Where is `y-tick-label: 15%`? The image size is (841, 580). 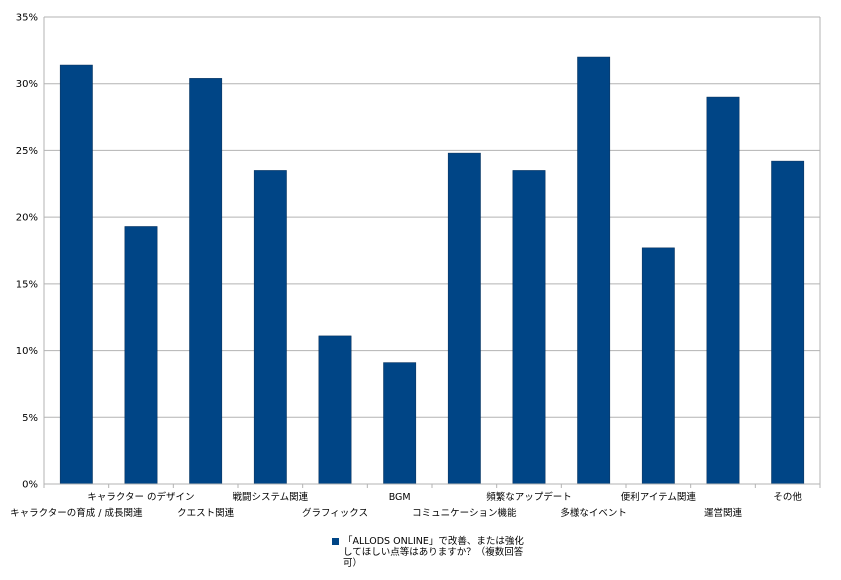 y-tick-label: 15% is located at coordinates (27, 284).